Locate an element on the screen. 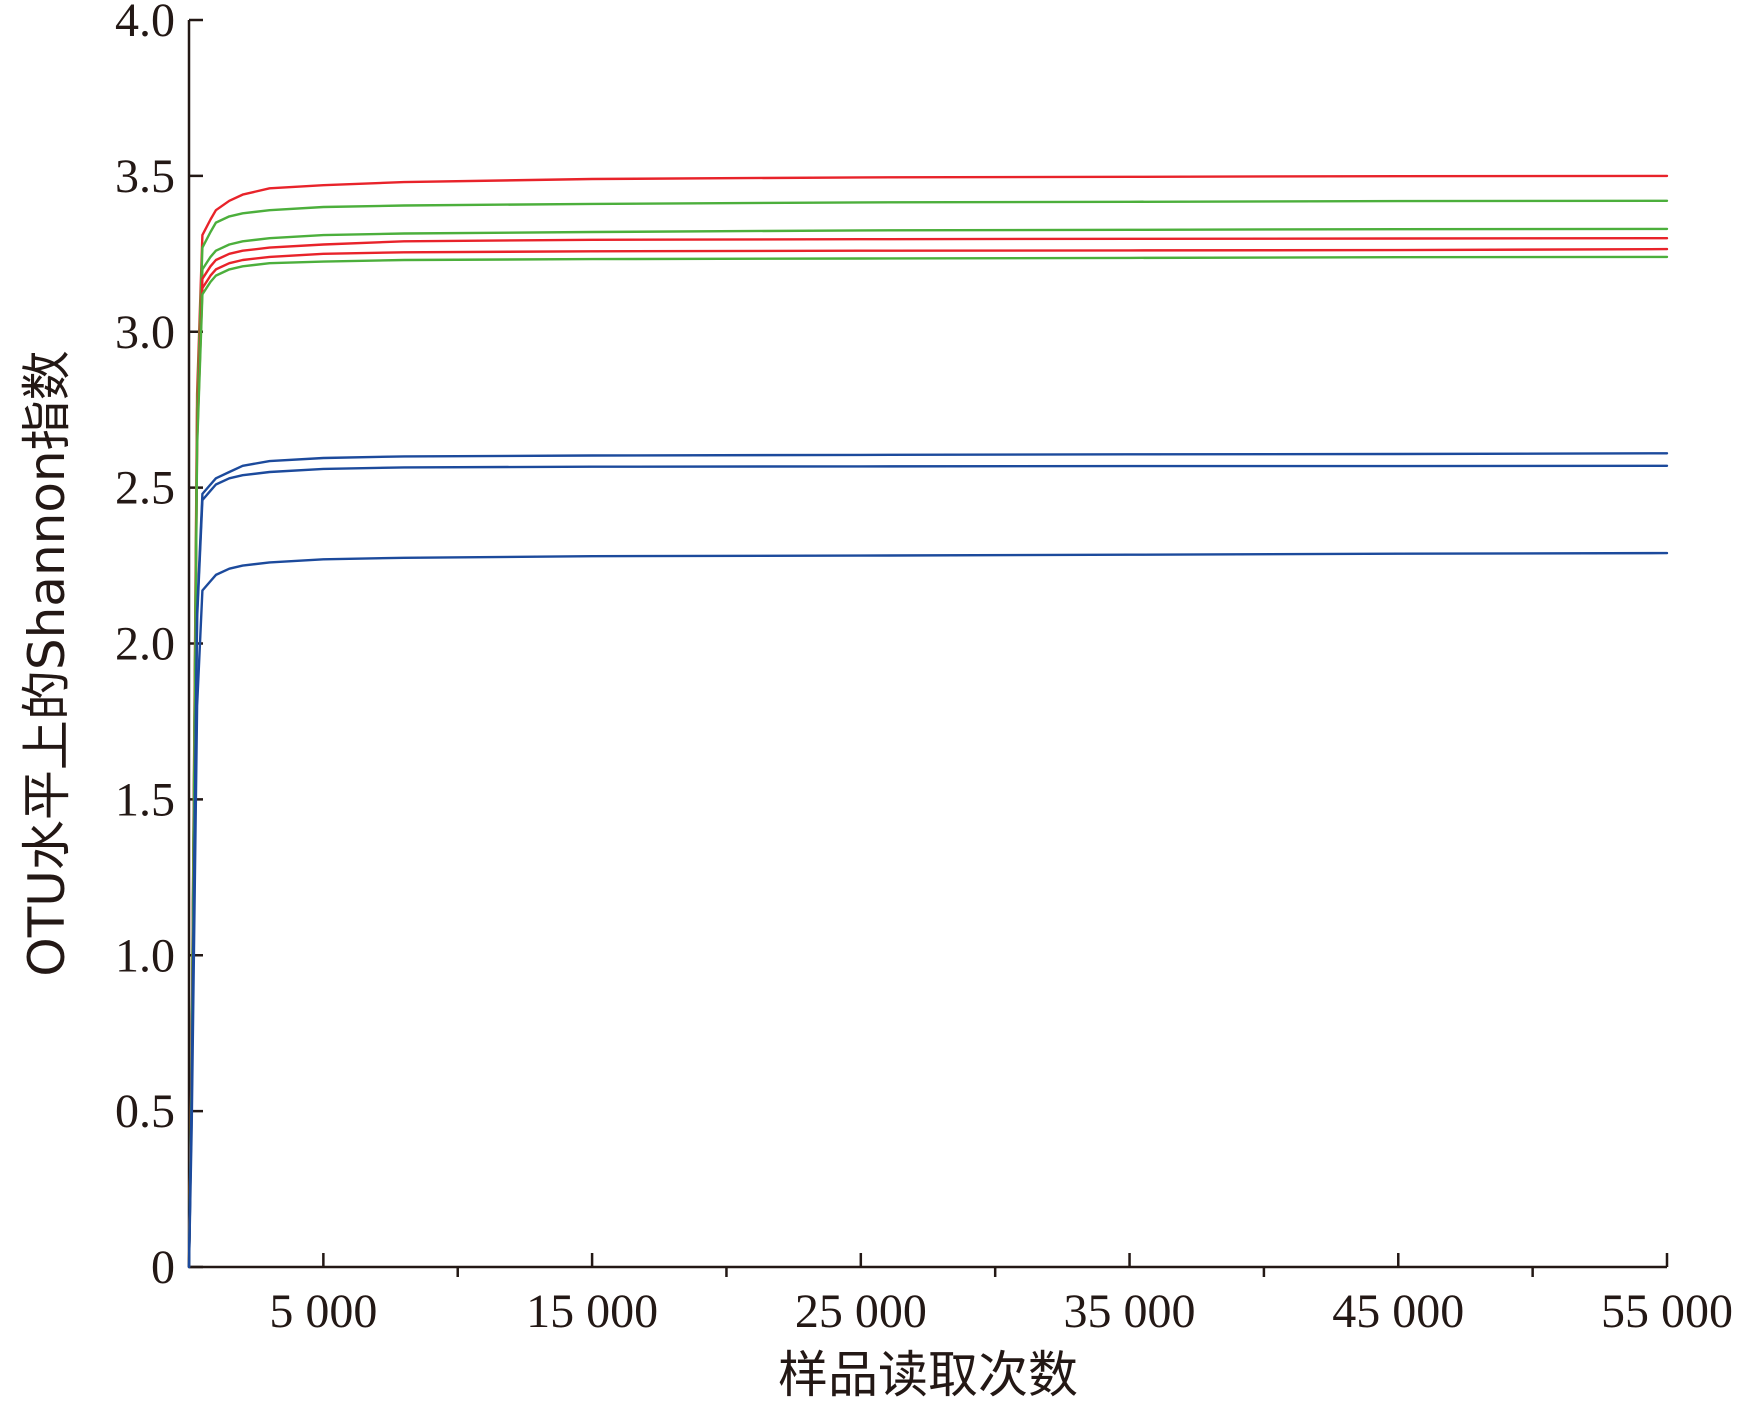 The image size is (1742, 1406). y-tick-label: 0 is located at coordinates (163, 1267).